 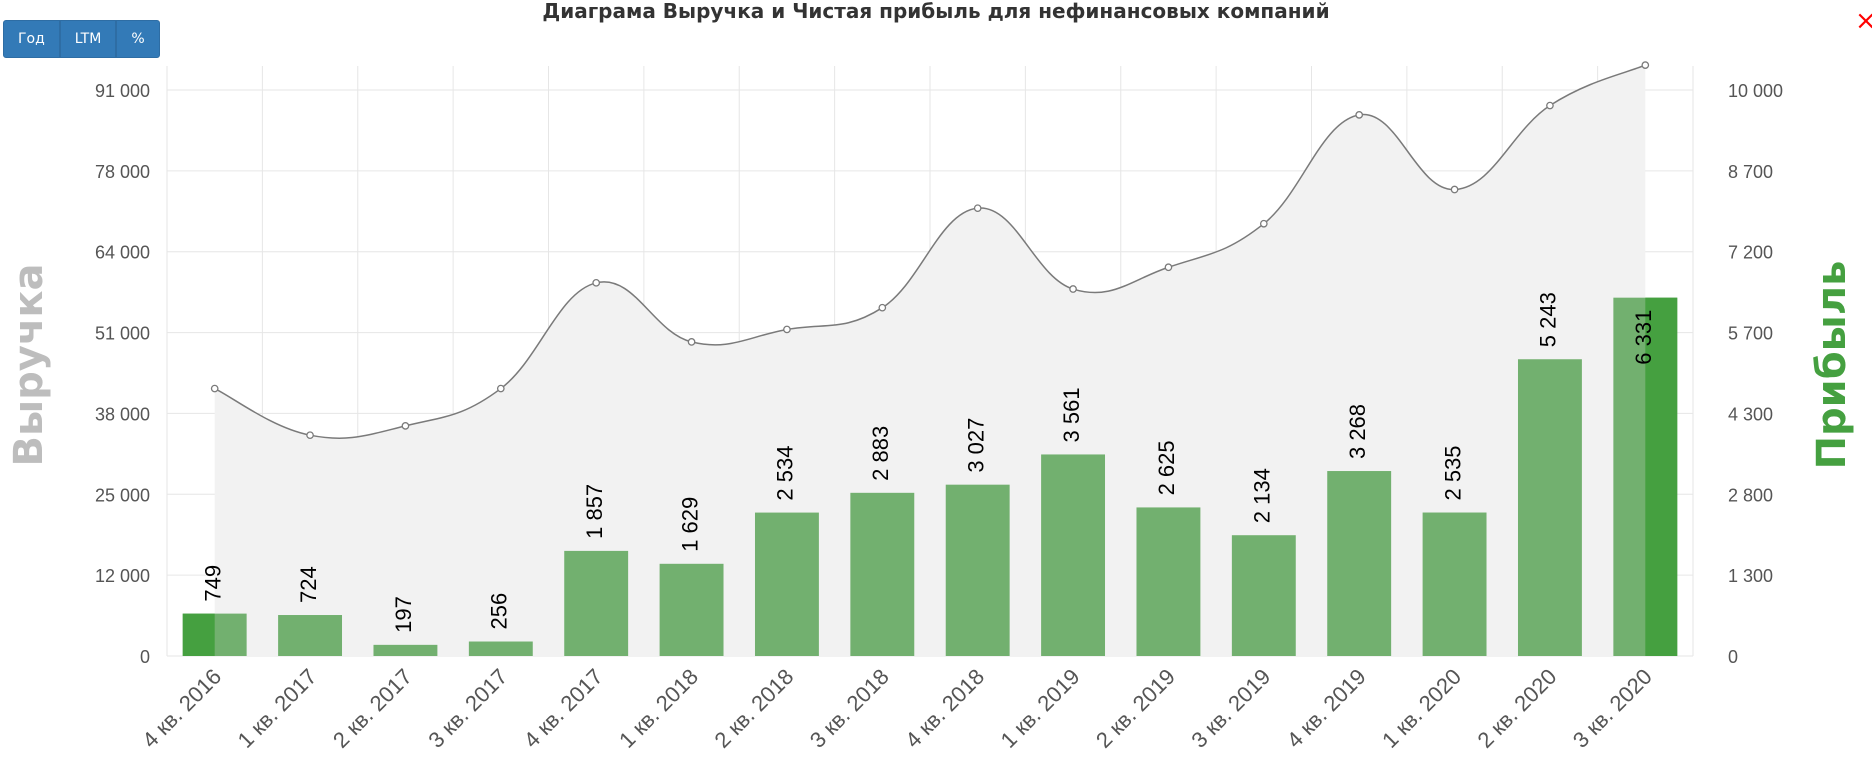 What do you see at coordinates (213, 583) in the screenshot?
I see `profit-data-label: 749` at bounding box center [213, 583].